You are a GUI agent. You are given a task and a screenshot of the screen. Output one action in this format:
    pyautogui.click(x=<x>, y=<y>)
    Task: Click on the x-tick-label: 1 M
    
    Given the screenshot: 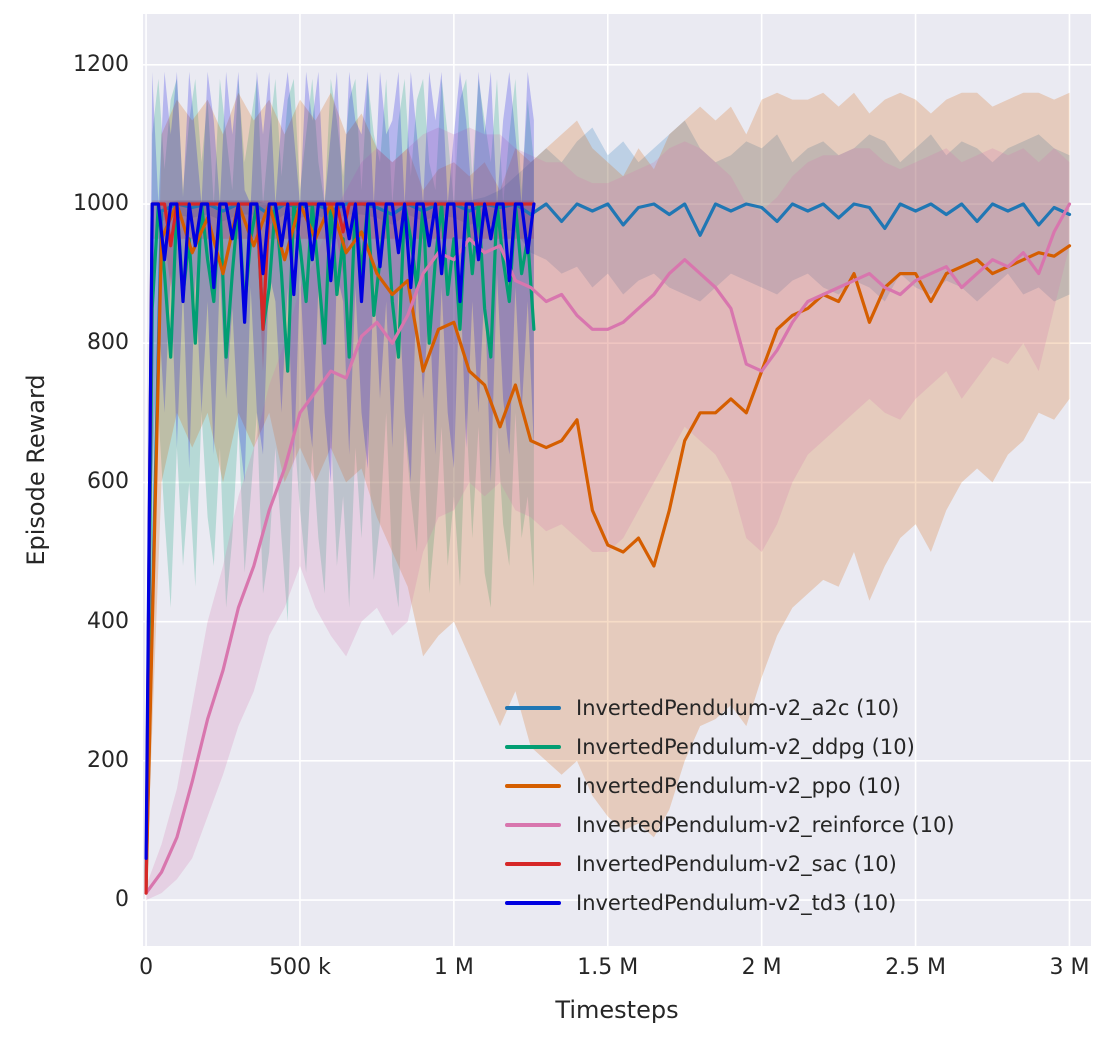 What is the action you would take?
    pyautogui.click(x=453, y=967)
    